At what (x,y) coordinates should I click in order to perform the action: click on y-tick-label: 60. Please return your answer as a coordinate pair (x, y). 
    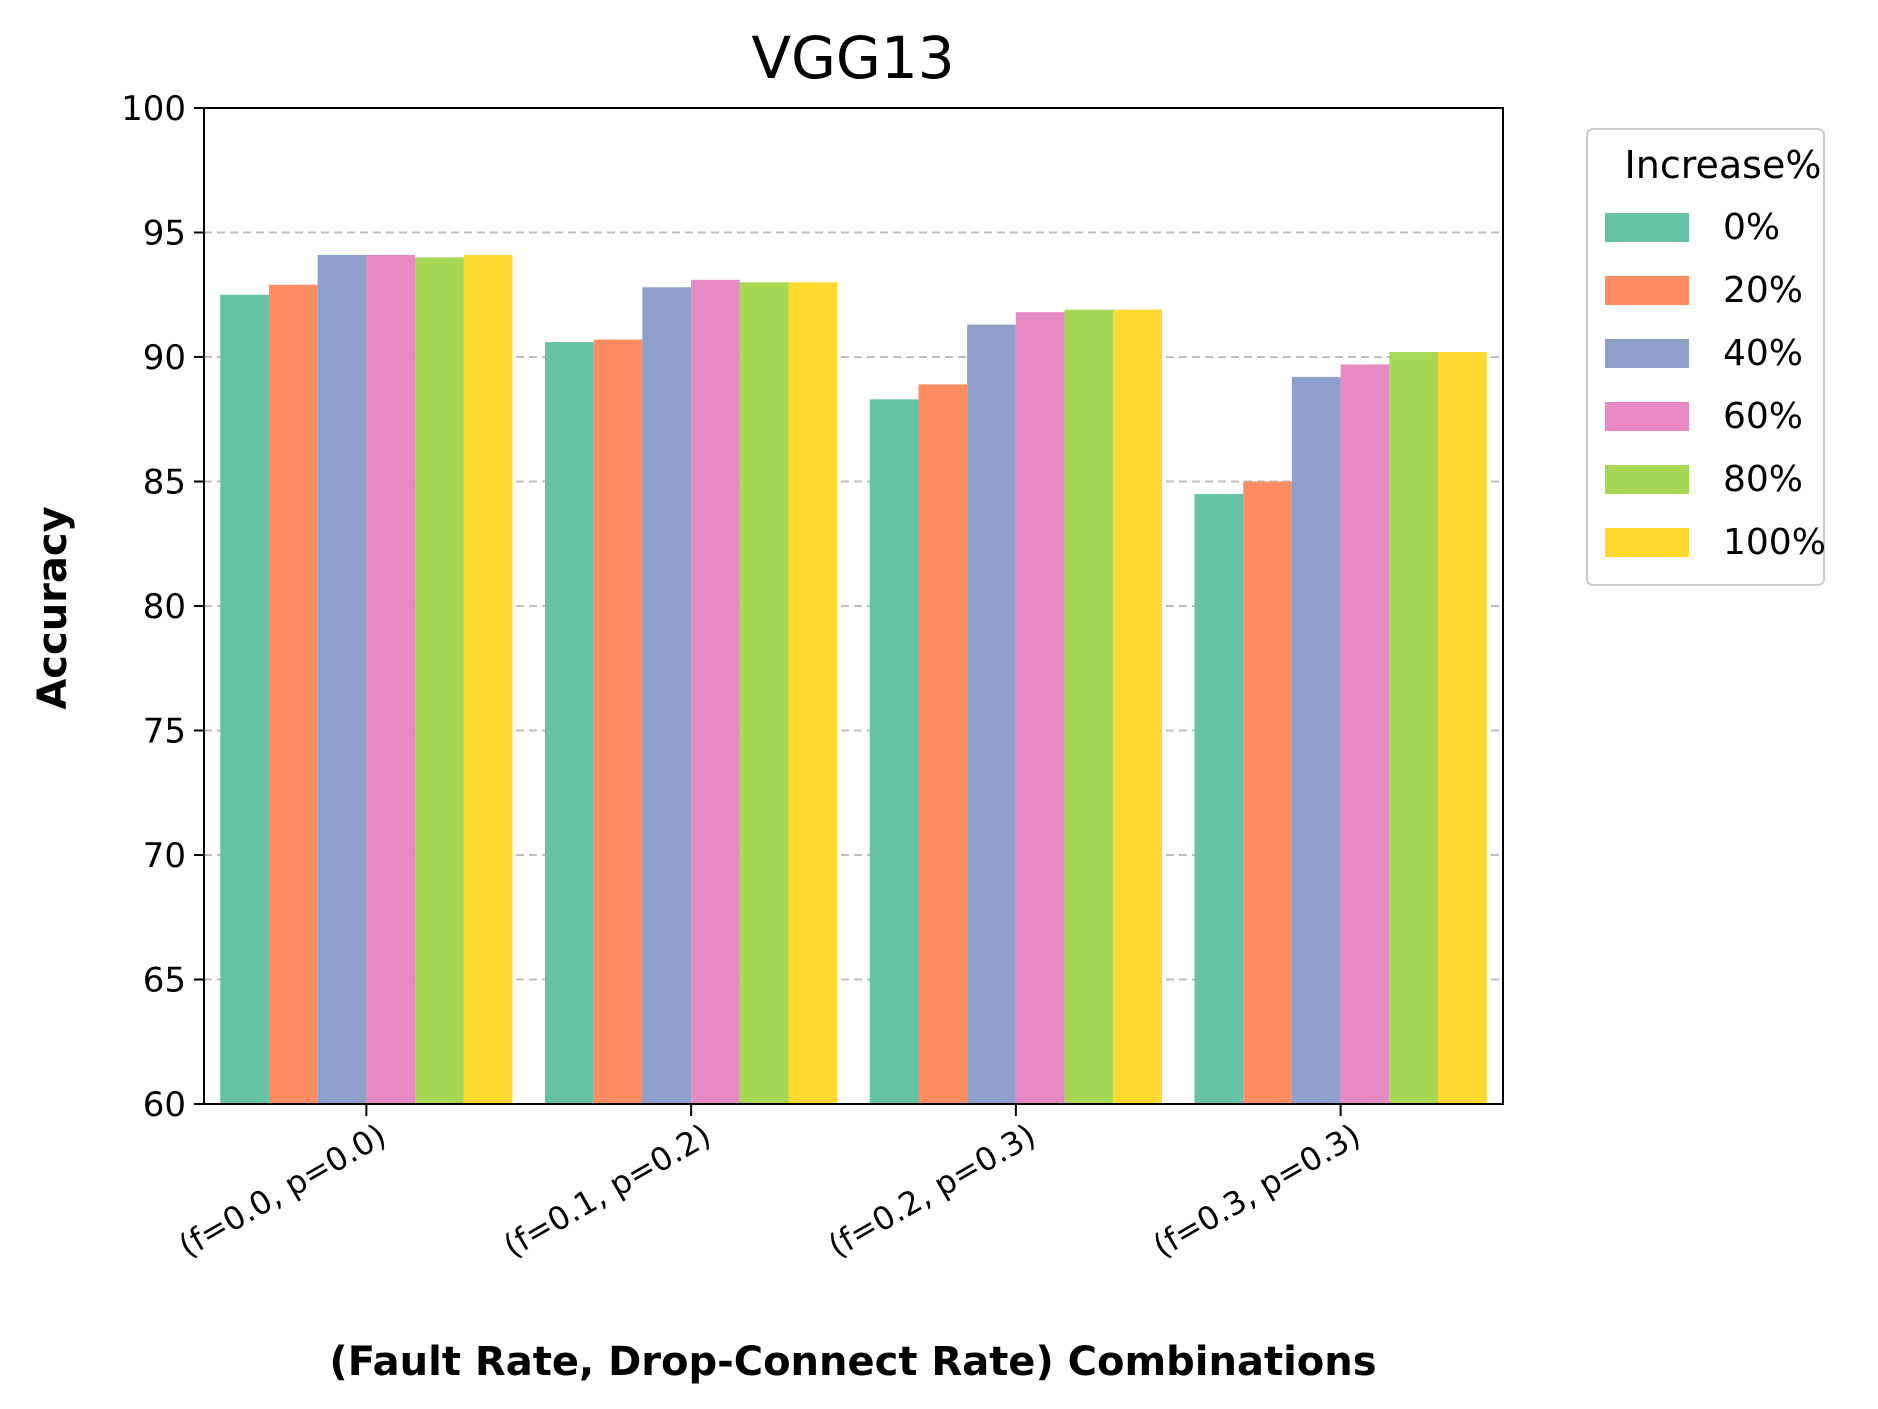
    Looking at the image, I should click on (164, 1105).